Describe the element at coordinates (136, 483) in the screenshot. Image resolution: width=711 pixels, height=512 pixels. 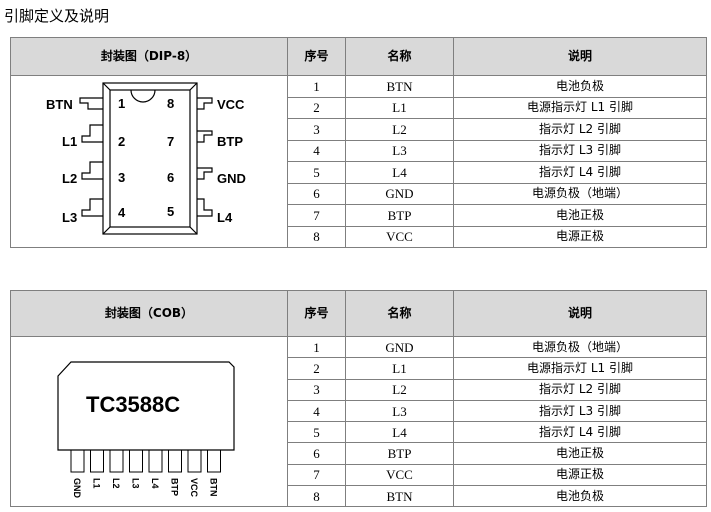
I see `cob-pin-label: L3` at that location.